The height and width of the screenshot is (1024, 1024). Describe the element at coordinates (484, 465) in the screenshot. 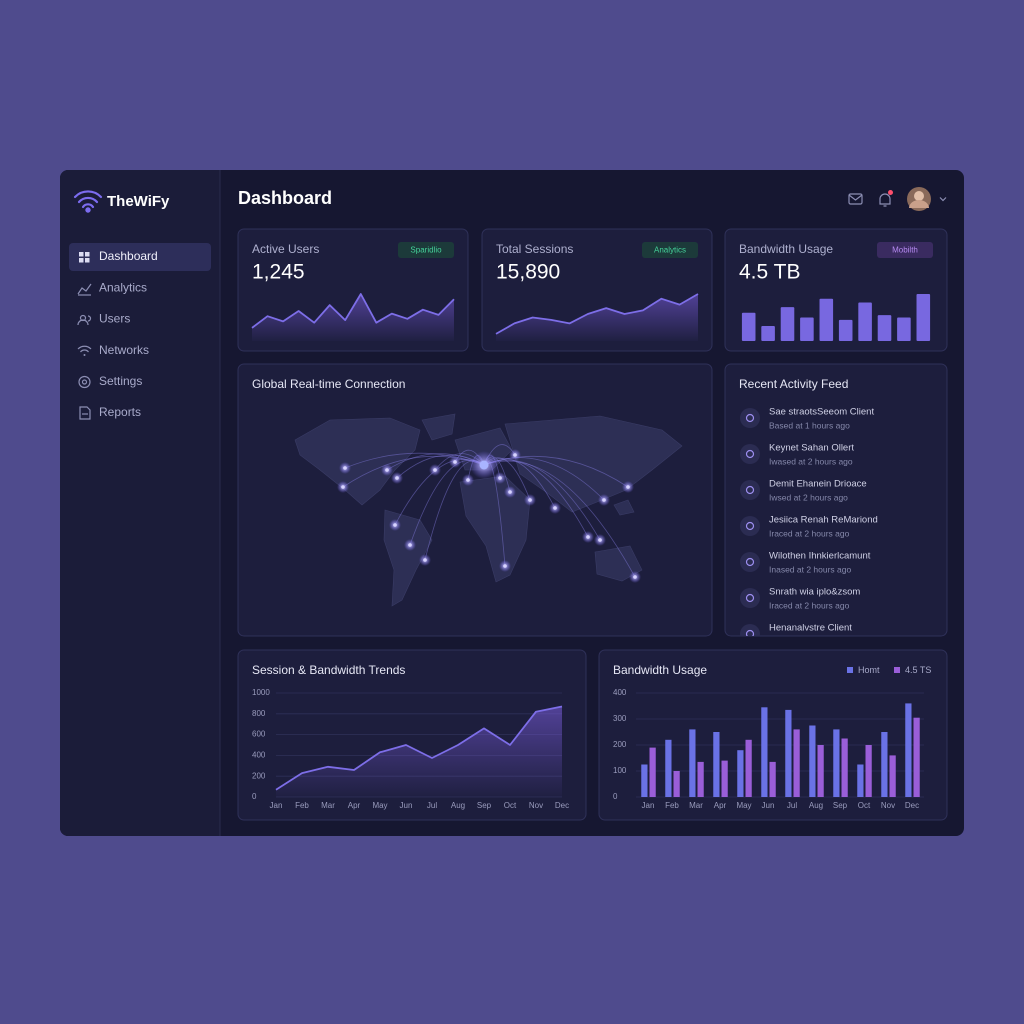

I see `hub` at that location.